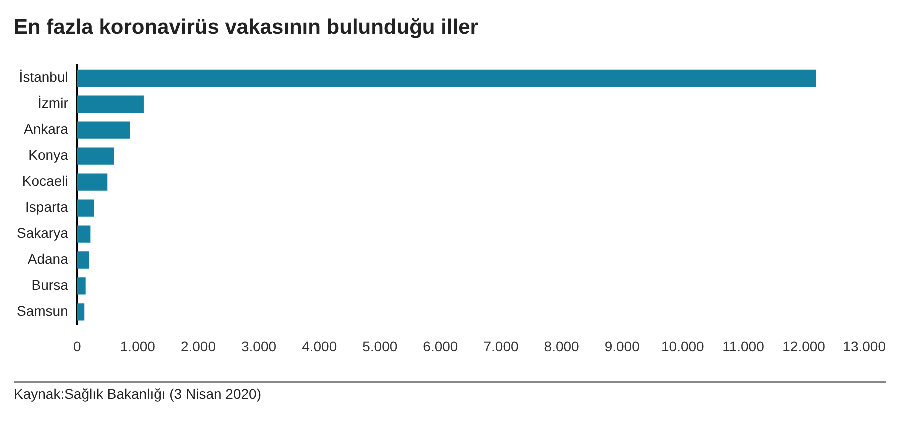  I want to click on x-tick-label: 8.000, so click(562, 346).